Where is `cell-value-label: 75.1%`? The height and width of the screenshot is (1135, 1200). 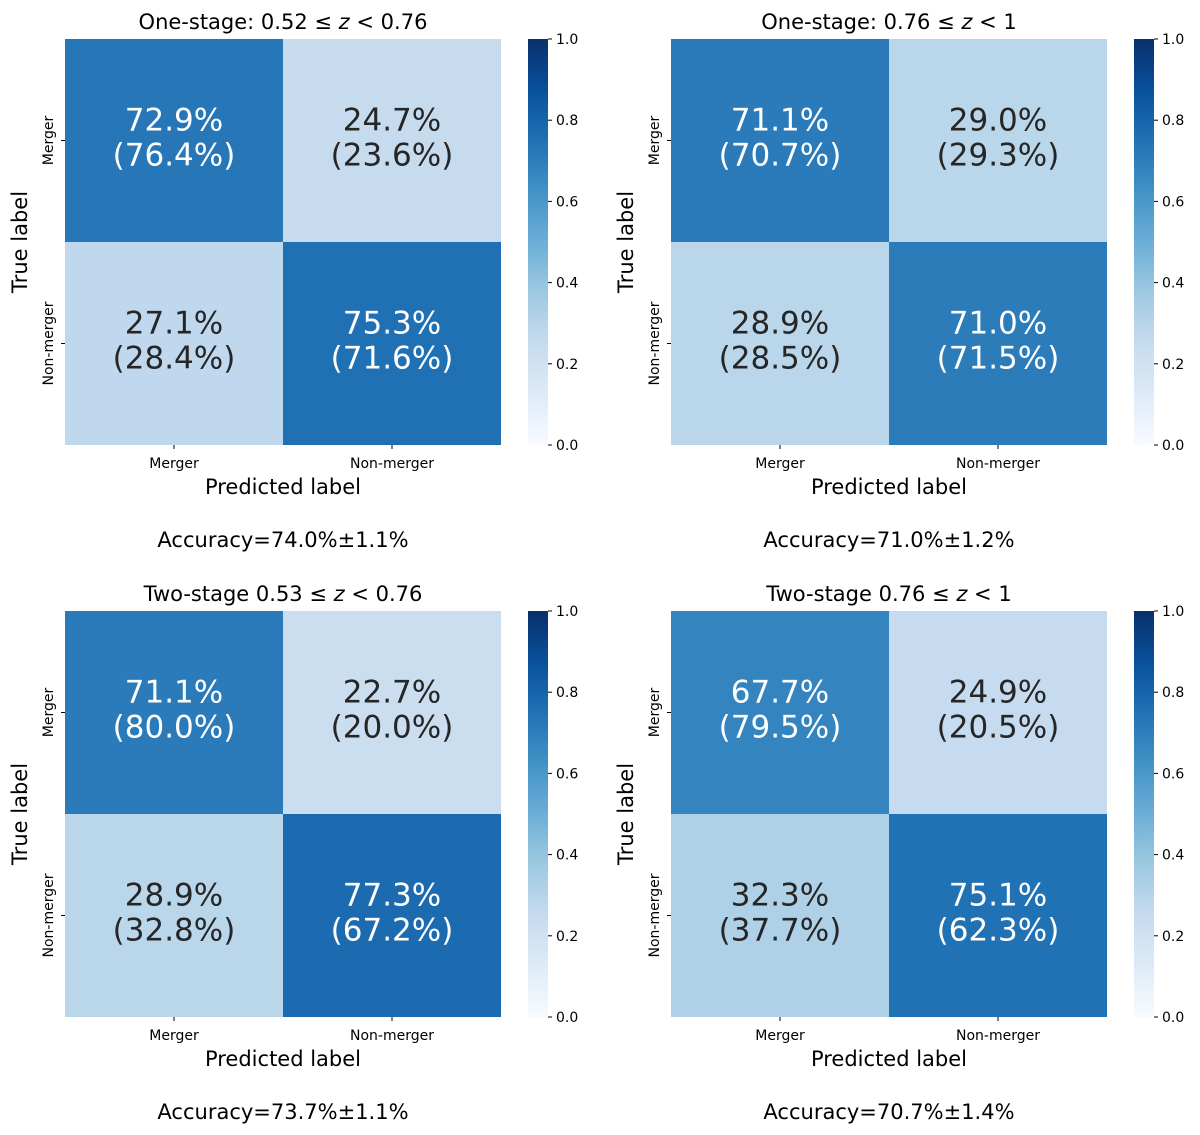 cell-value-label: 75.1% is located at coordinates (998, 896).